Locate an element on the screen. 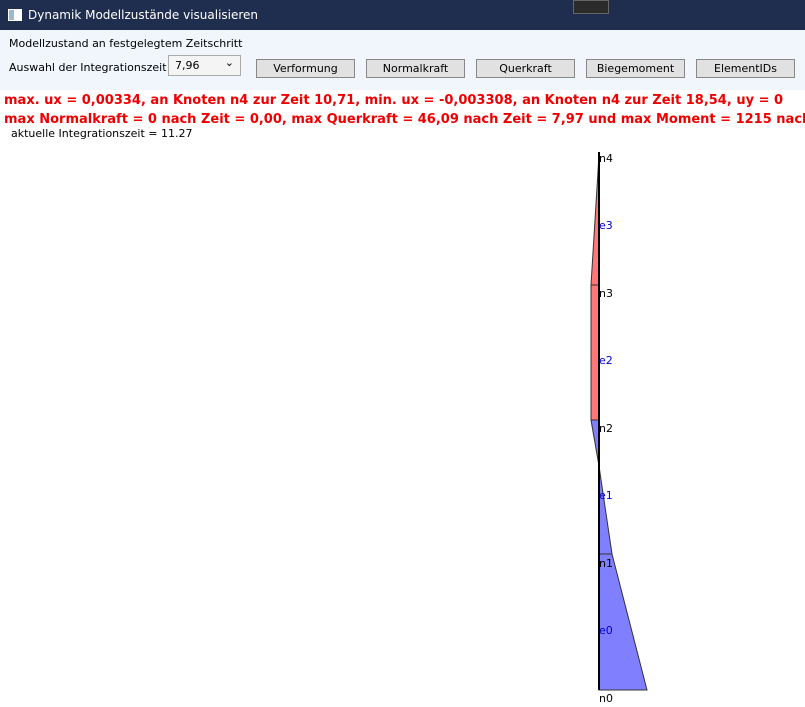 The image size is (805, 707). node-label: n4 is located at coordinates (606, 158).